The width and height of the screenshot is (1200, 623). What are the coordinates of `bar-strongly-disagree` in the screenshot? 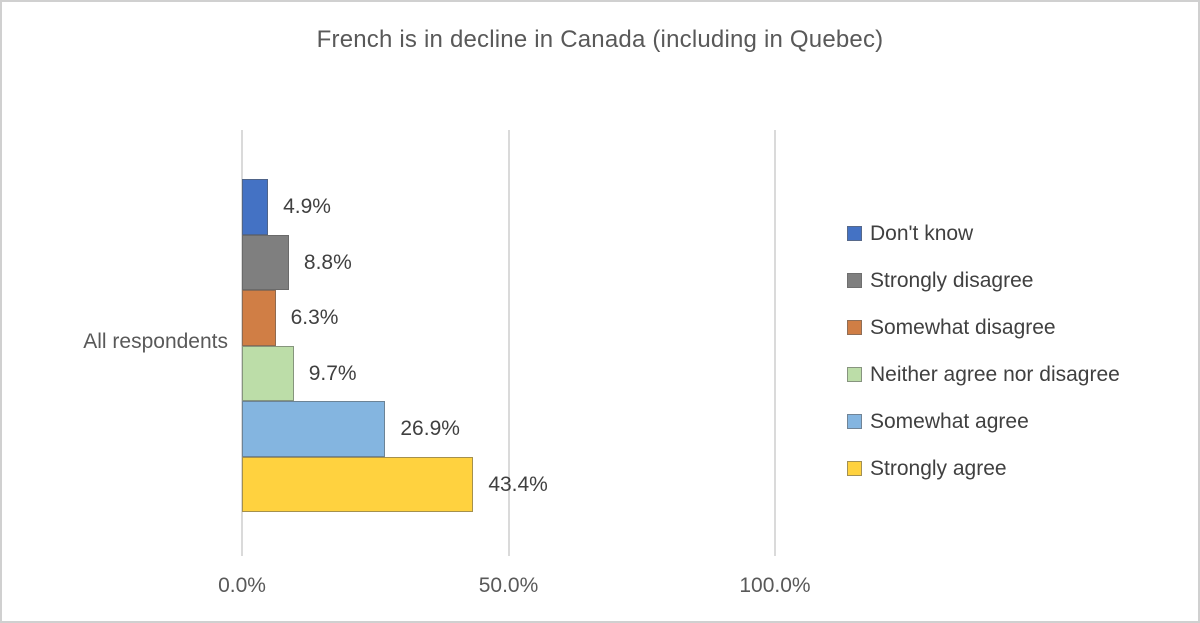 It's located at (265, 262).